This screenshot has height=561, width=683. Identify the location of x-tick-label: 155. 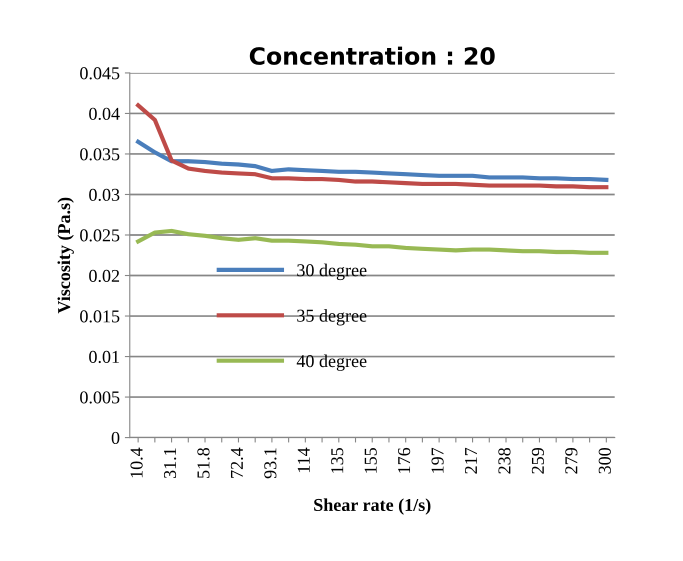
(370, 460).